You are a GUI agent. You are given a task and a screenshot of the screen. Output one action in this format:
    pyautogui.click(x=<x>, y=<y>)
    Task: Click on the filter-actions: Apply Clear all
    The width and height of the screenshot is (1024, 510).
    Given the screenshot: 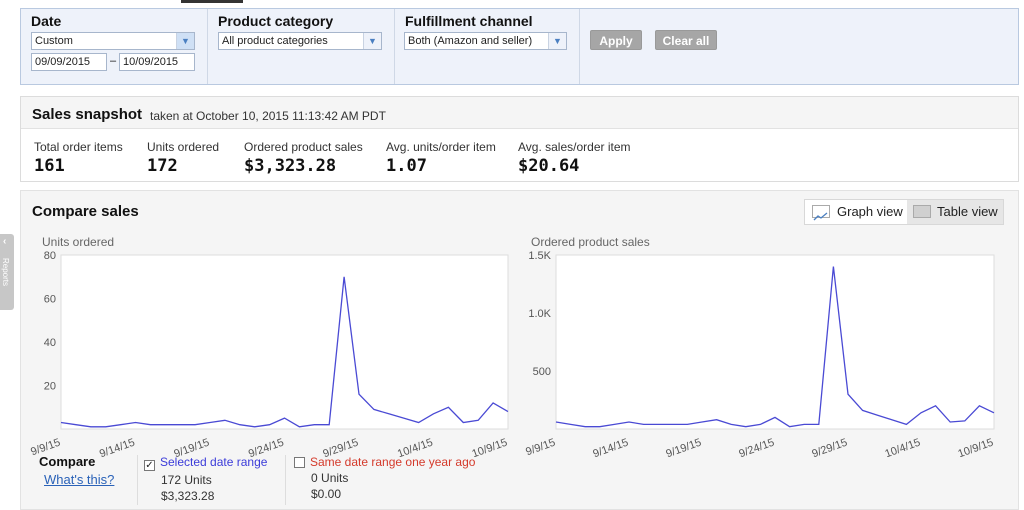 What is the action you would take?
    pyautogui.click(x=680, y=46)
    